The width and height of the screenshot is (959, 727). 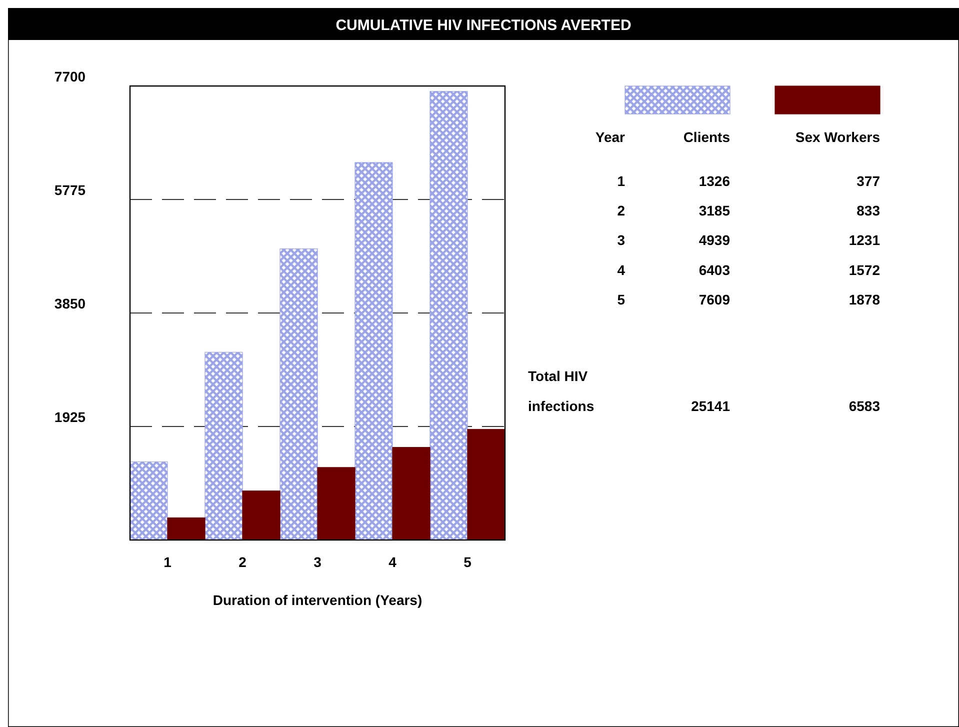 What do you see at coordinates (621, 270) in the screenshot?
I see `category-label: 4` at bounding box center [621, 270].